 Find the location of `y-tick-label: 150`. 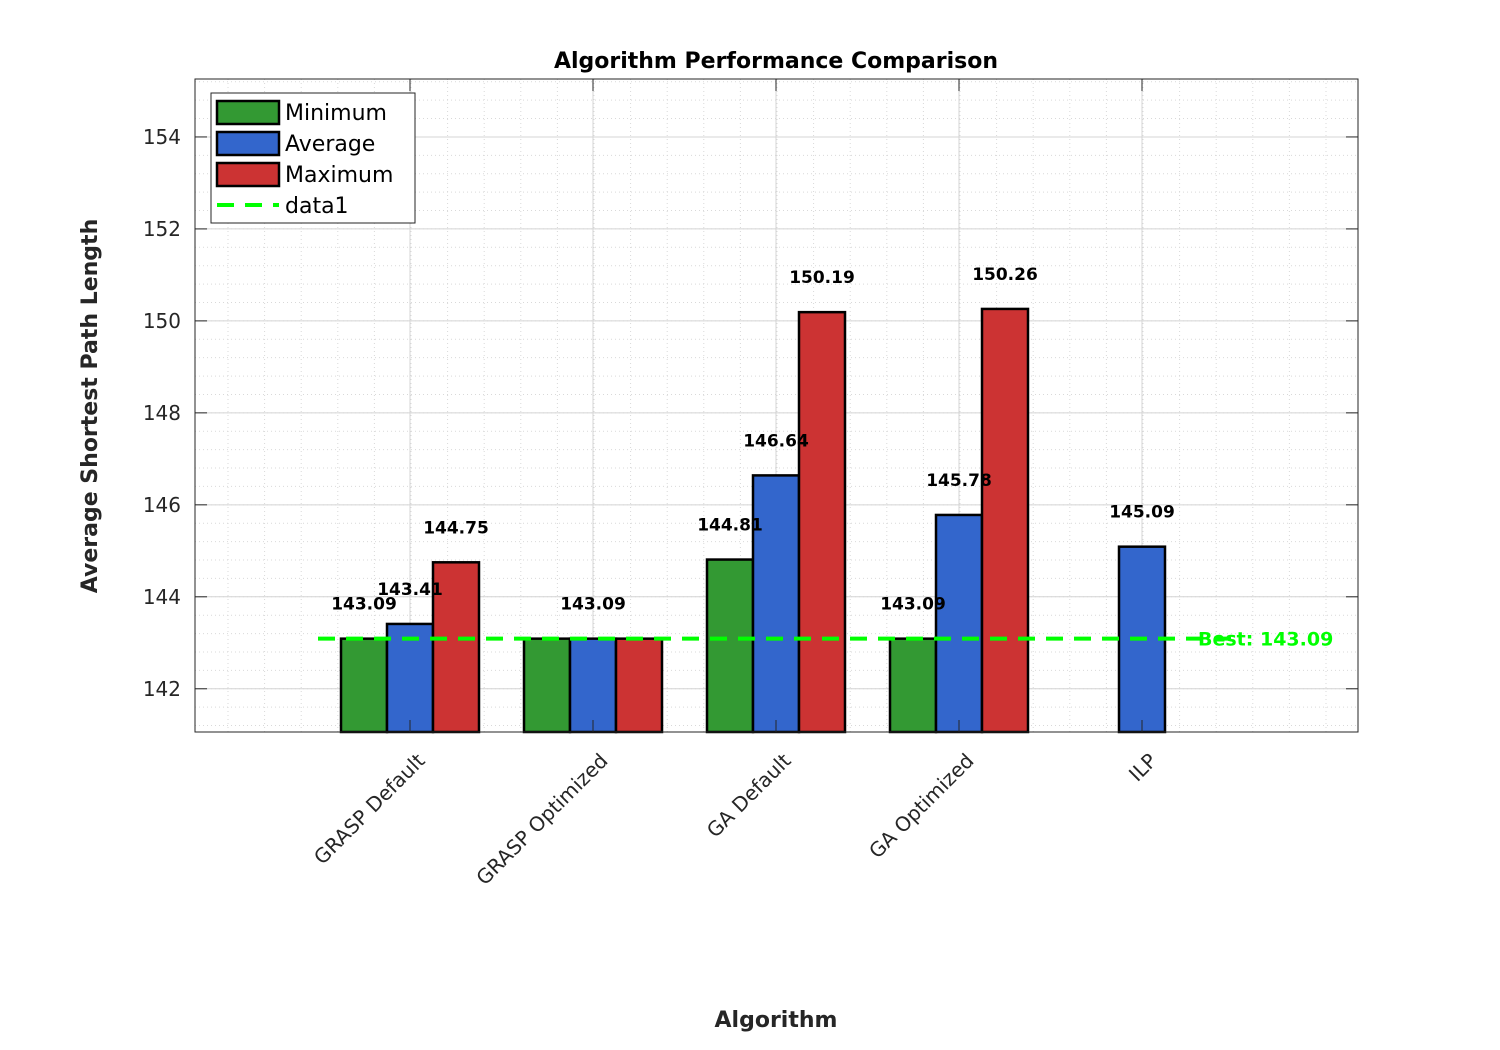

y-tick-label: 150 is located at coordinates (162, 321).